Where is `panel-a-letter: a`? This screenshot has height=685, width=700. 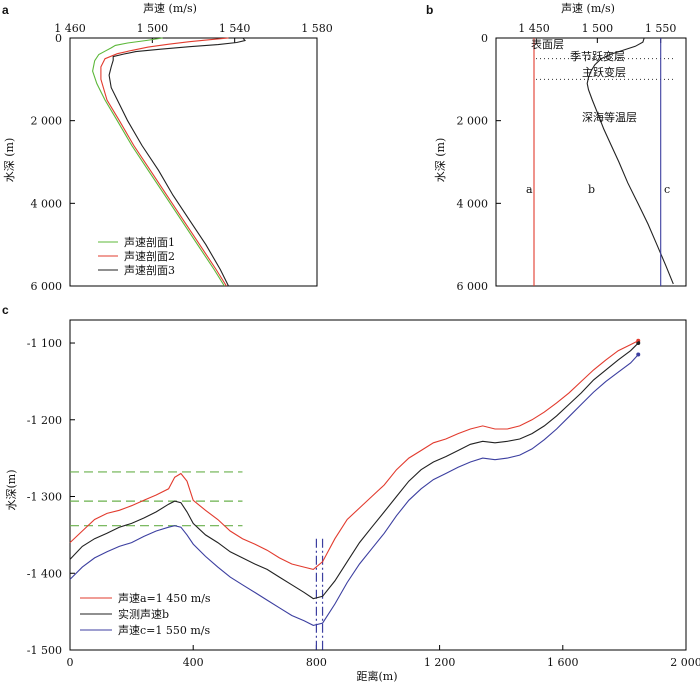
panel-a-letter: a is located at coordinates (5, 10).